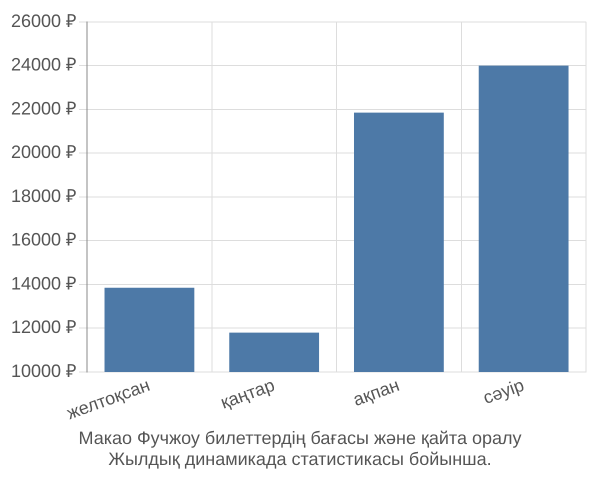  What do you see at coordinates (43, 240) in the screenshot?
I see `y-tick-label: 16000 ₽` at bounding box center [43, 240].